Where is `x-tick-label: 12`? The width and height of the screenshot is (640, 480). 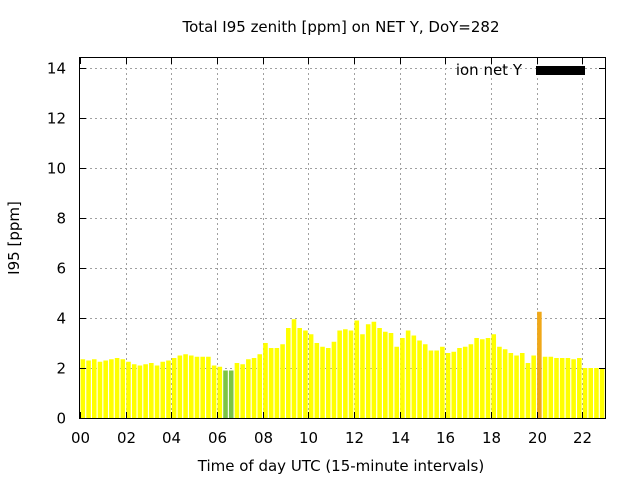
x-tick-label: 12 is located at coordinates (354, 438).